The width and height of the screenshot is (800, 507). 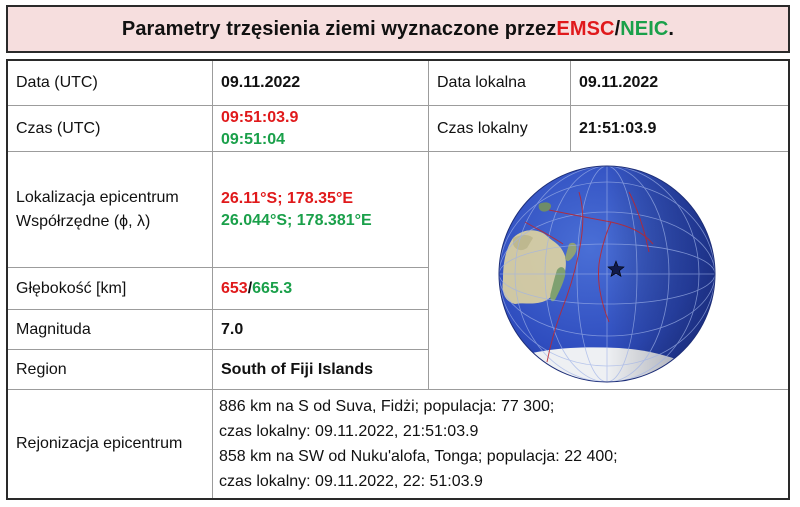 I want to click on title-slash: /, so click(x=617, y=28).